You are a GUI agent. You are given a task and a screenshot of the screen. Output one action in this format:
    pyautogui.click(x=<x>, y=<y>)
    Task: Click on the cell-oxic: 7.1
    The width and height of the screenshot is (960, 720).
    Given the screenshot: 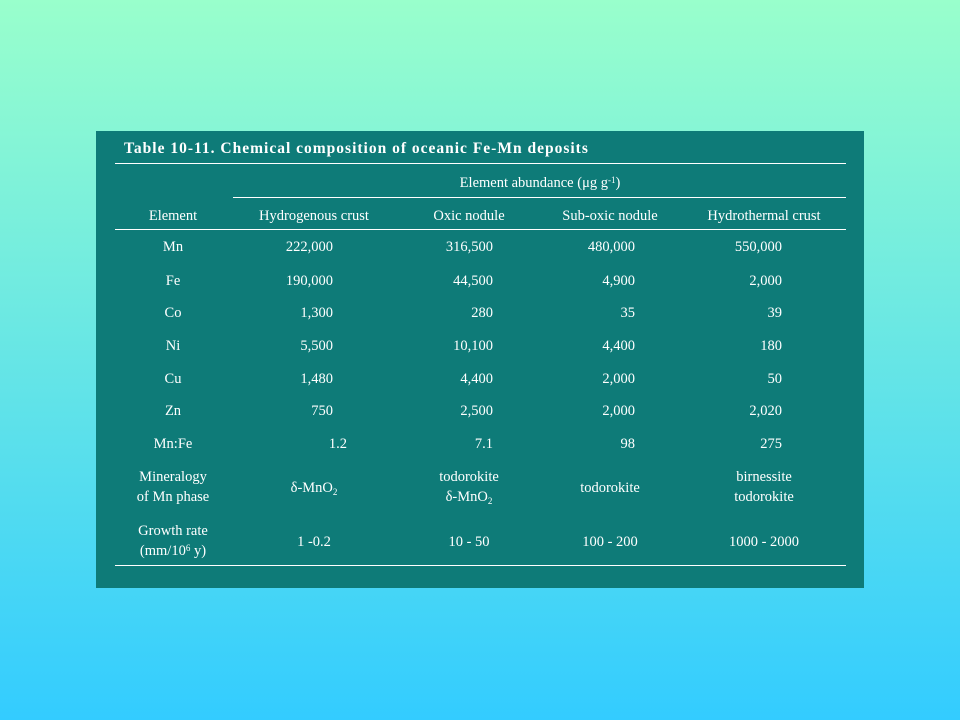 What is the action you would take?
    pyautogui.click(x=483, y=444)
    